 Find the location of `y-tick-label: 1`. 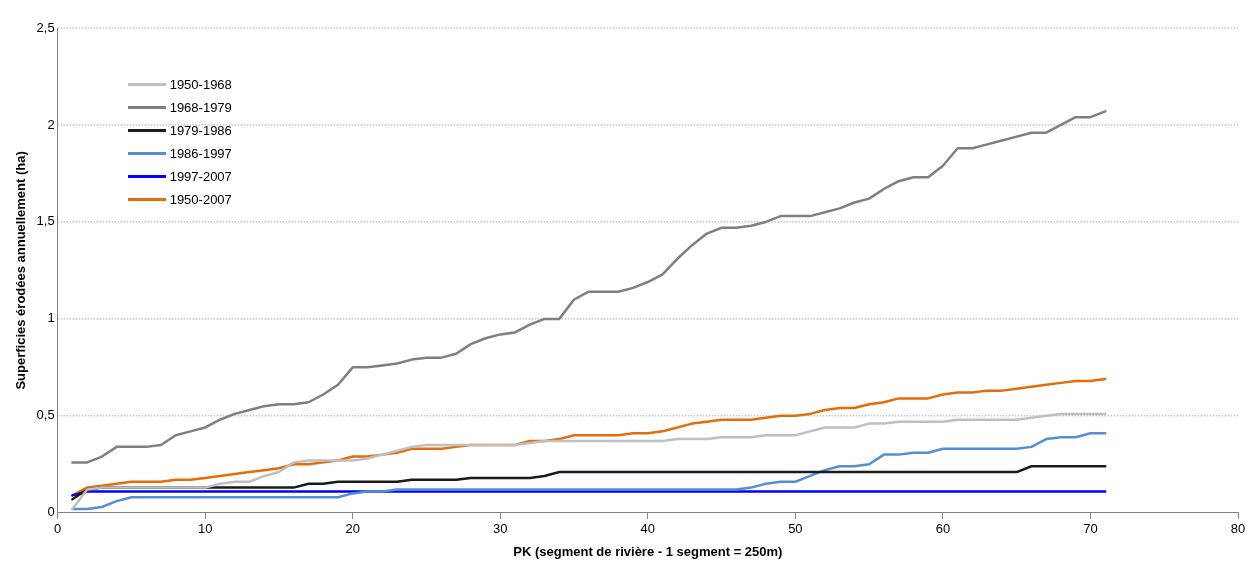

y-tick-label: 1 is located at coordinates (51, 318).